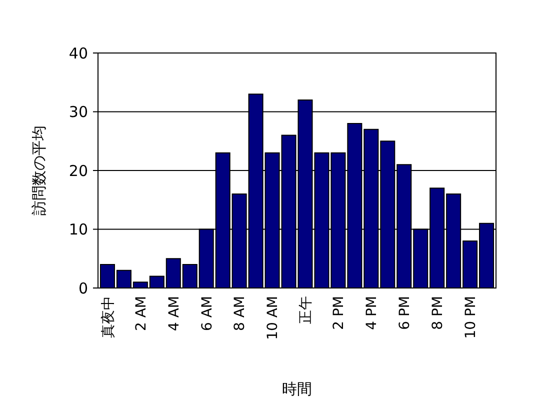 The image size is (548, 398). I want to click on y-axis-title: 訪問数の平均, so click(39, 171).